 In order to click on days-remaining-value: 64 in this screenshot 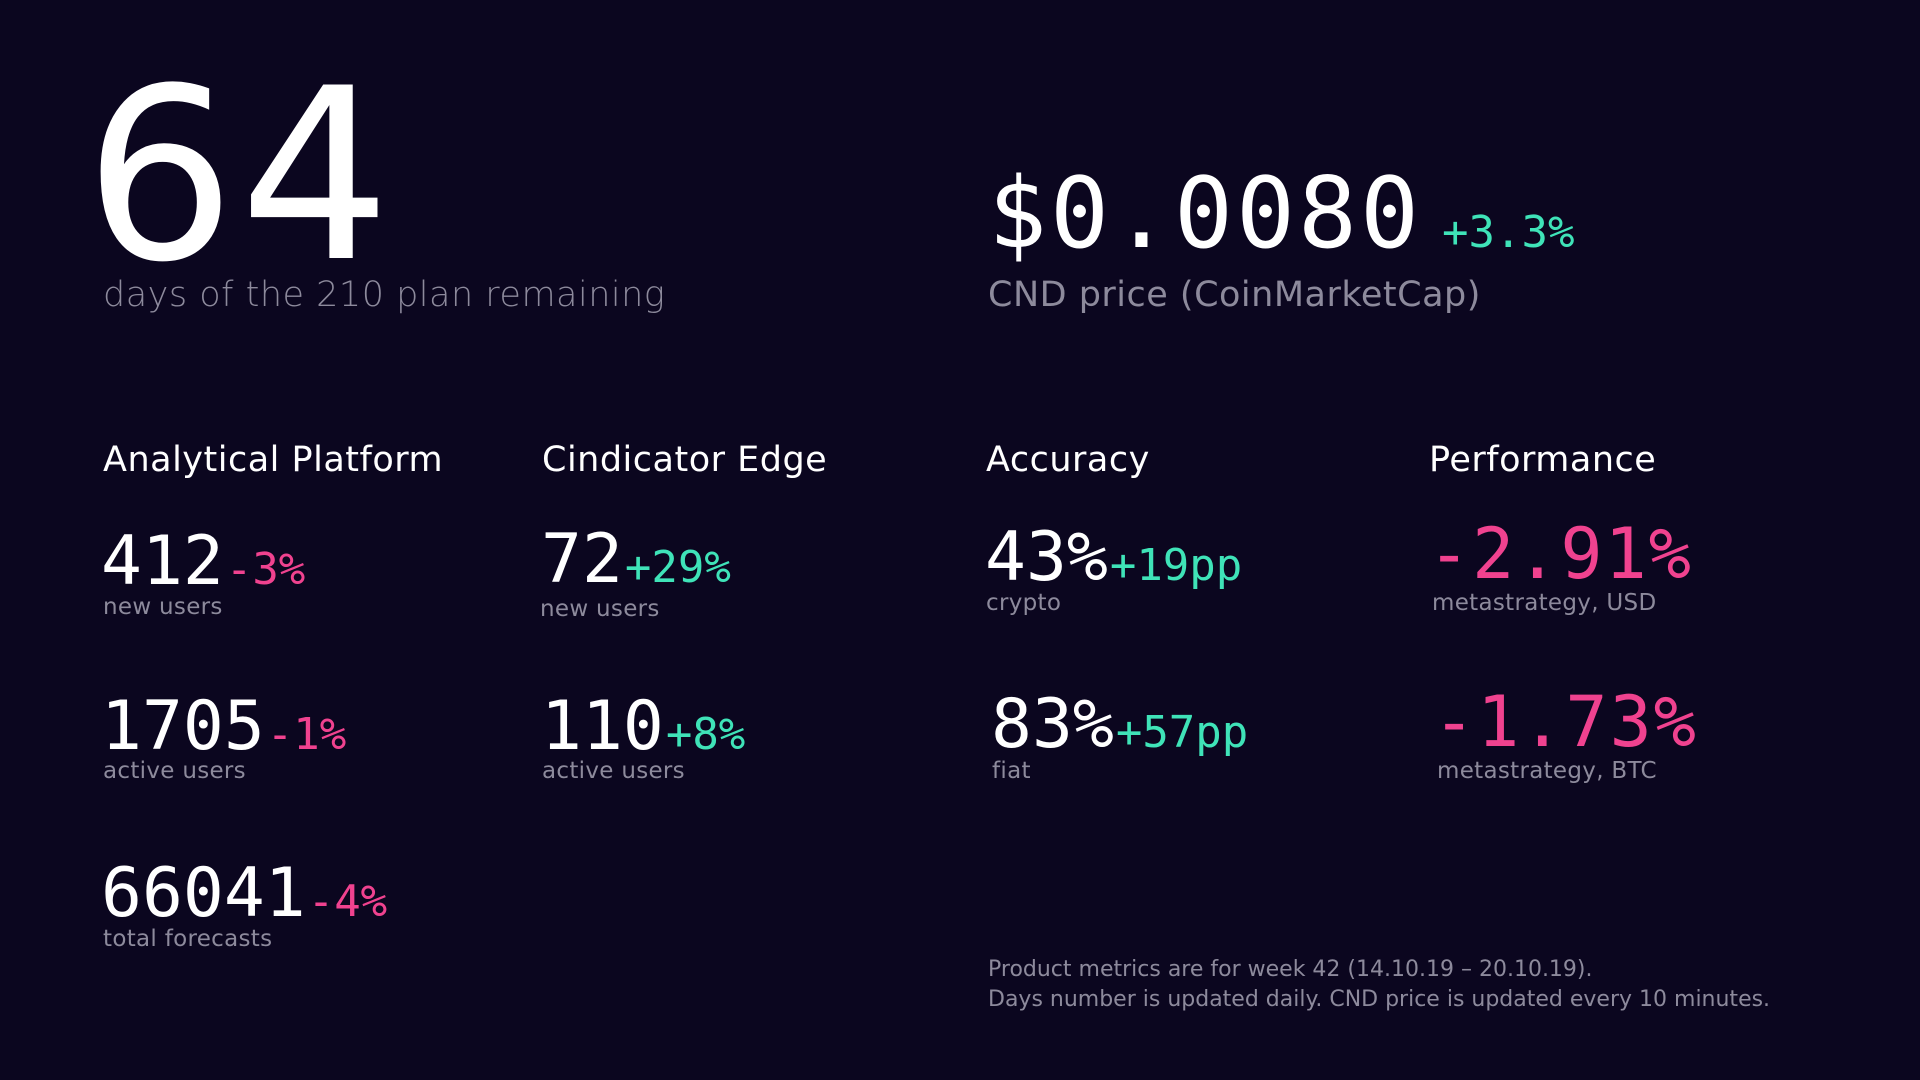, I will do `click(239, 176)`.